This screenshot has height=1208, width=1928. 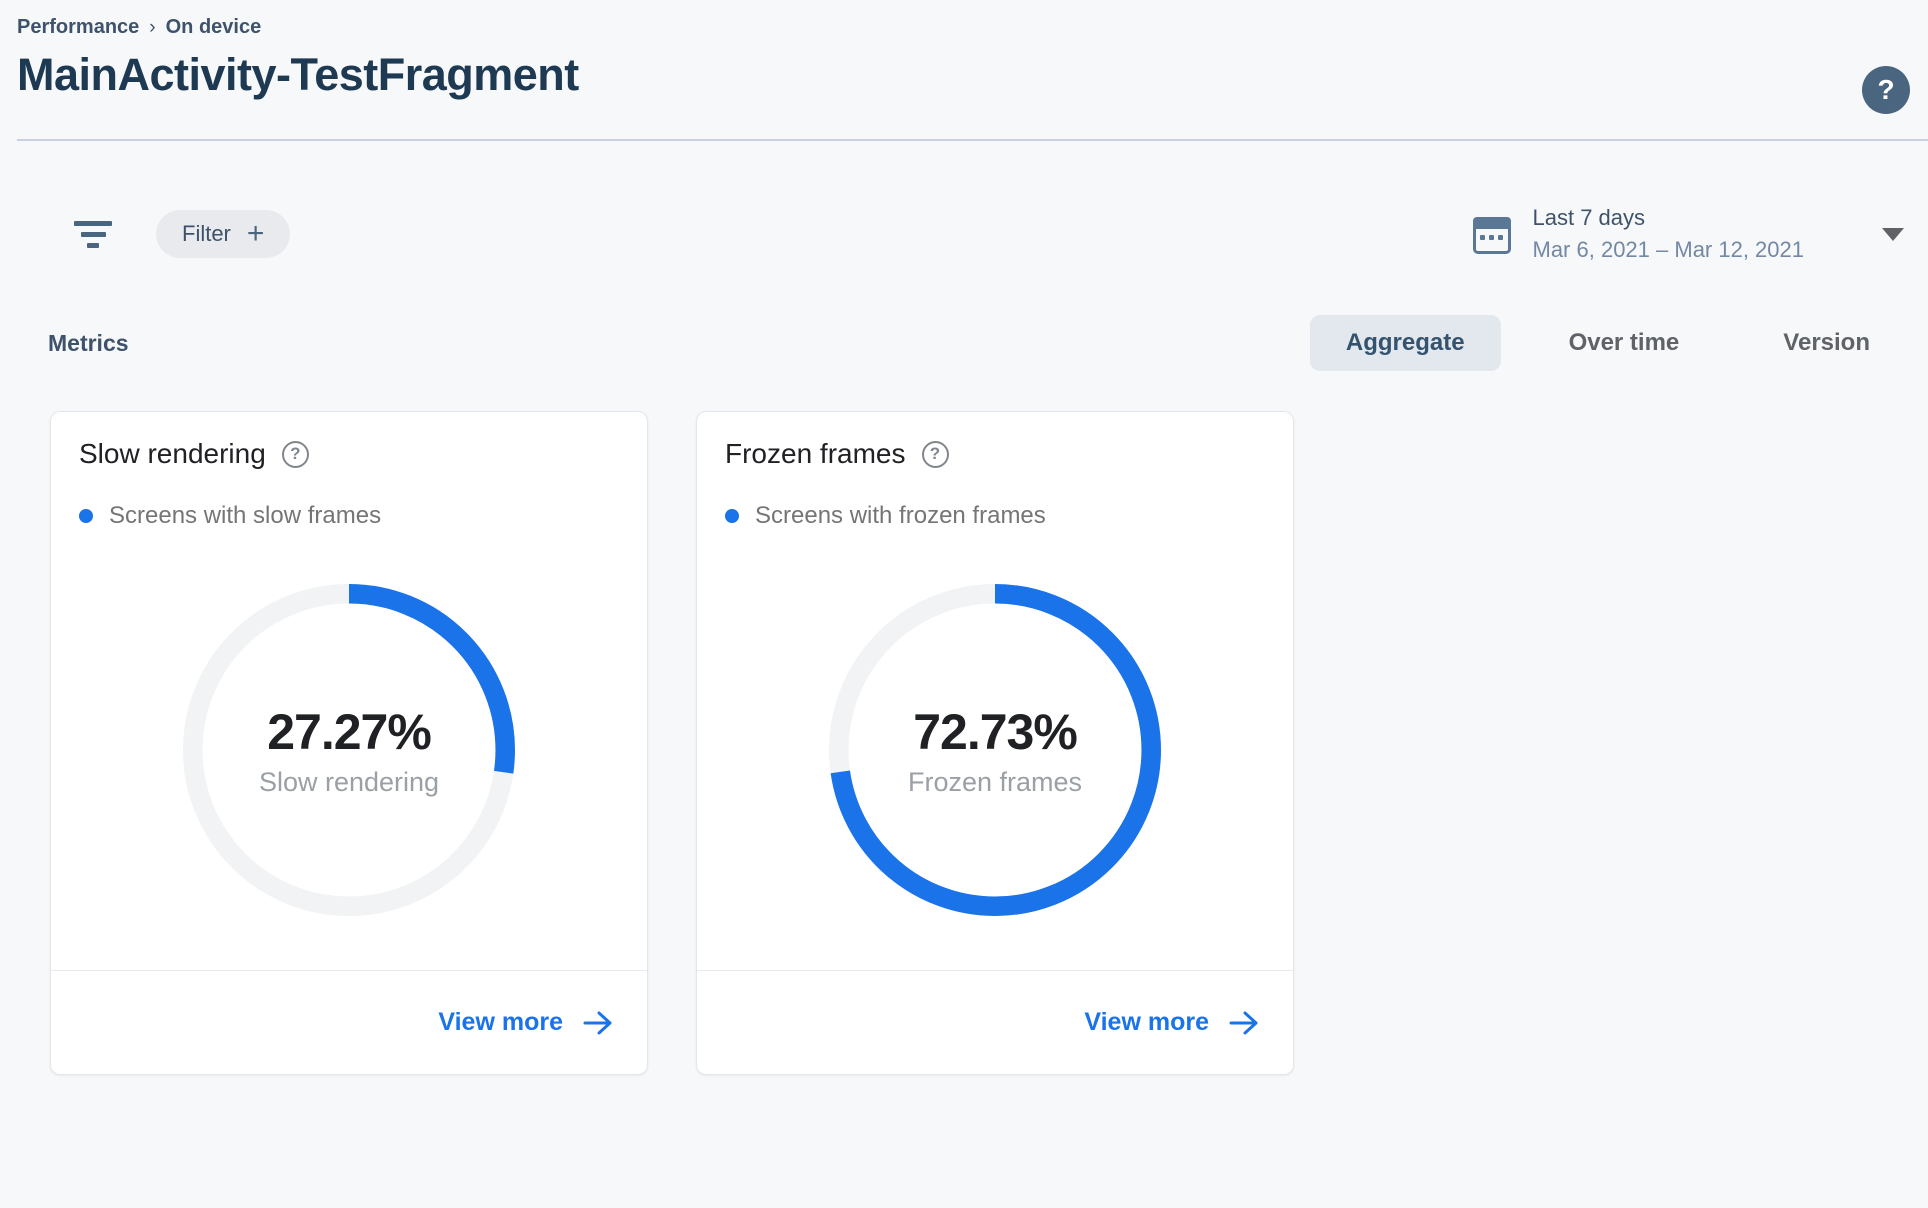 I want to click on help-button: ?, so click(x=1886, y=90).